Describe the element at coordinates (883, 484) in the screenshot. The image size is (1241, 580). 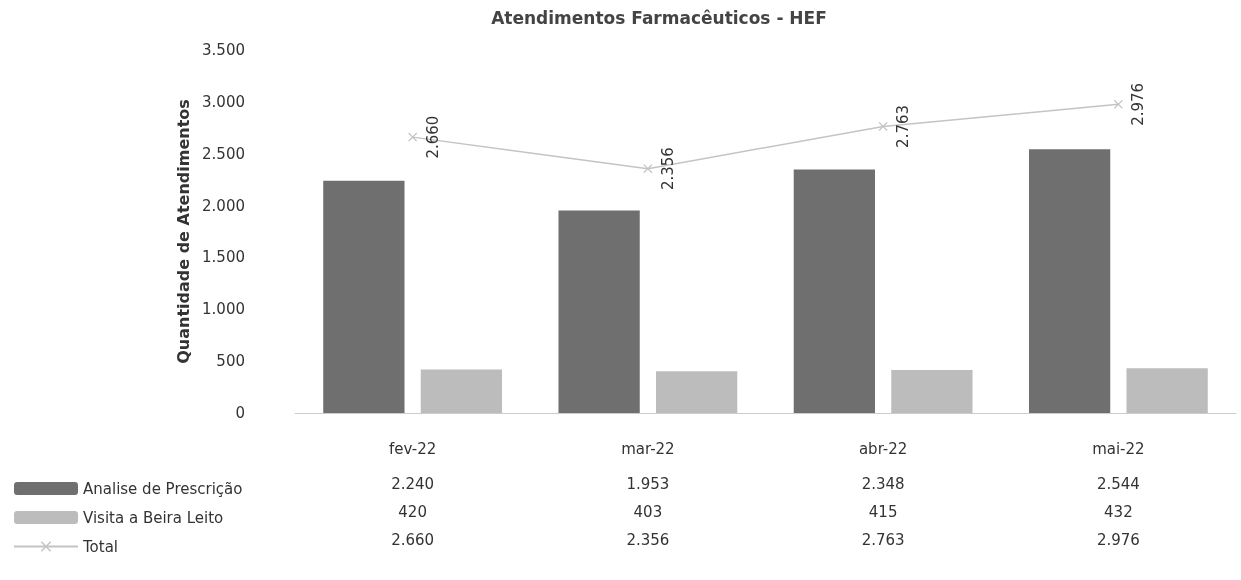
I see `data-label: 2.348` at that location.